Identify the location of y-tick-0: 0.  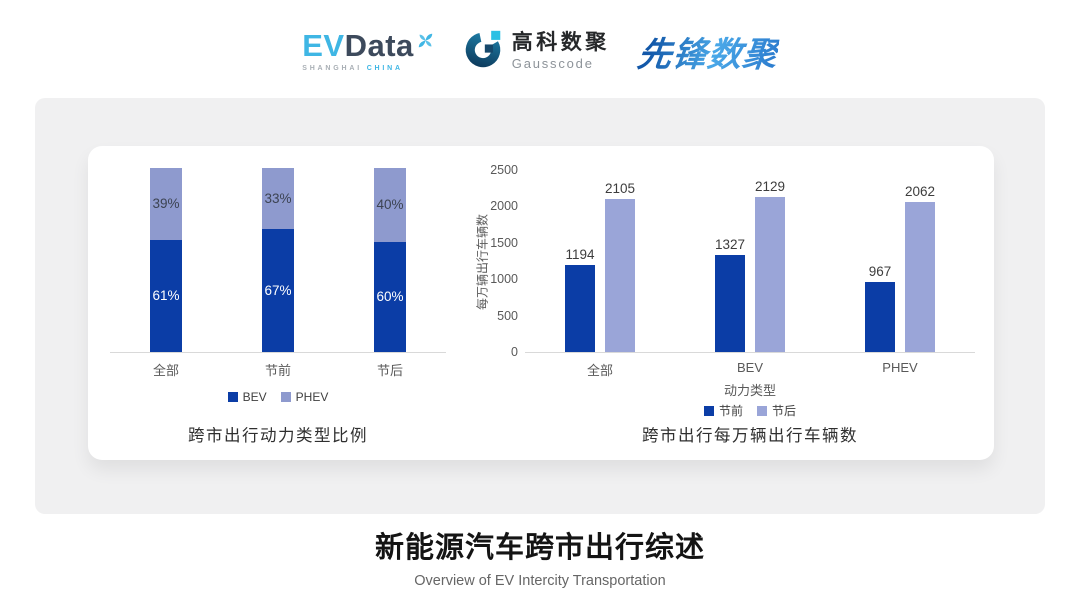
(514, 352).